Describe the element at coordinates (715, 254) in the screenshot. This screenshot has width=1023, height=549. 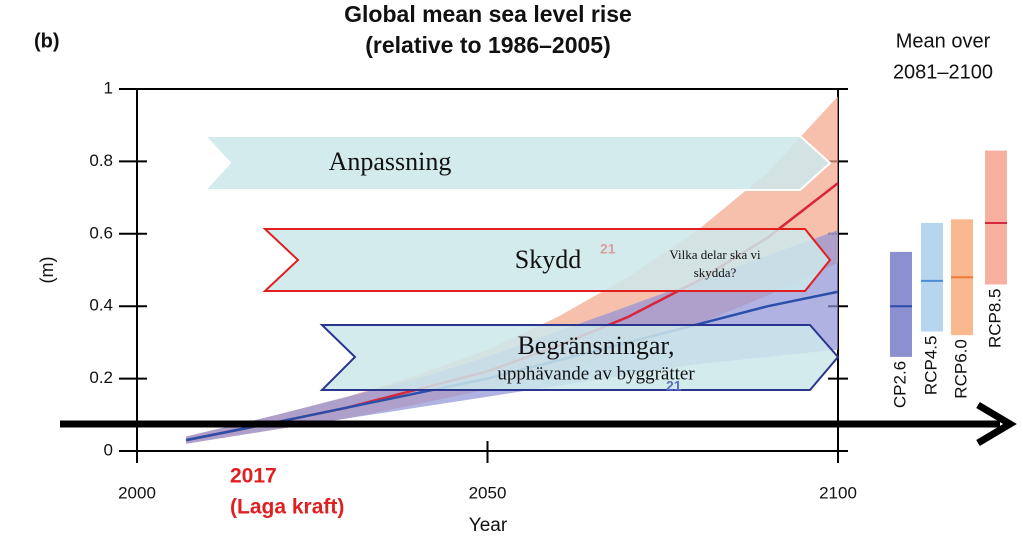
I see `protection-question: Vilka delar ska vi` at that location.